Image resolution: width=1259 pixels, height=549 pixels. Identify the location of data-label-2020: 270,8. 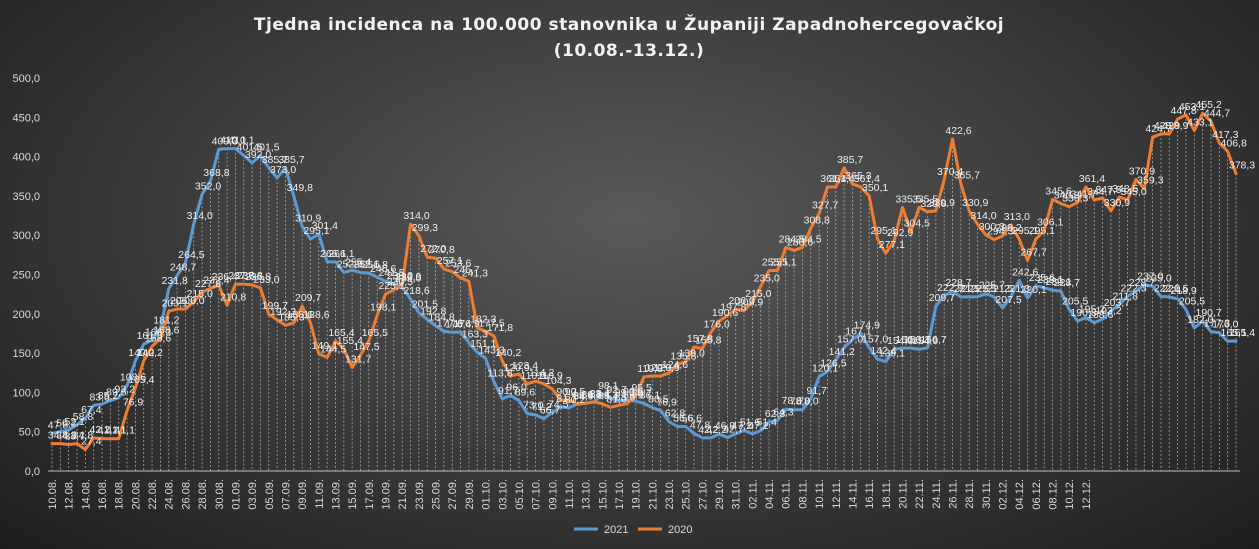
(441, 250).